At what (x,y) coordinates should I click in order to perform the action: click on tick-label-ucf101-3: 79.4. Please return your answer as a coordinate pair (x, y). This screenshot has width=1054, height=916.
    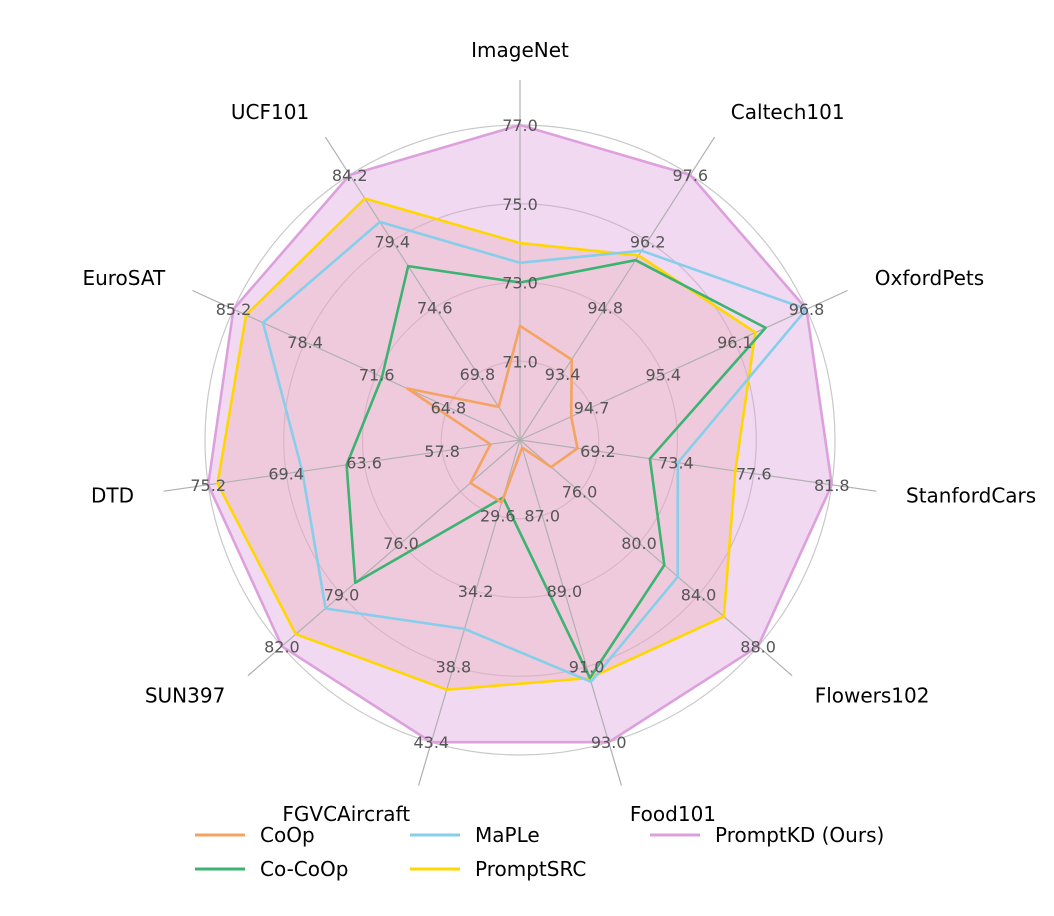
    Looking at the image, I should click on (392, 241).